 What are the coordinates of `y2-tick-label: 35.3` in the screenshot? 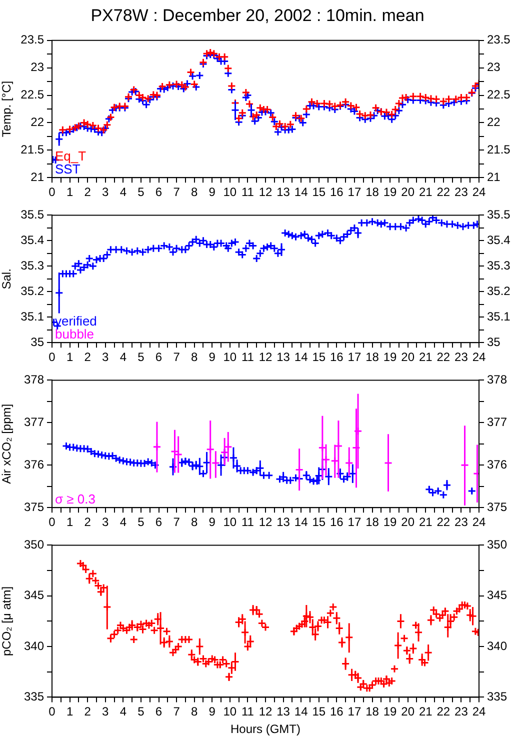 It's located at (499, 265).